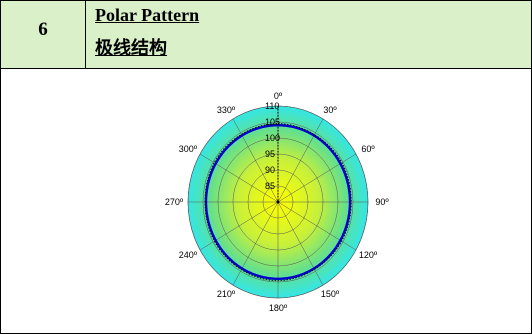 The height and width of the screenshot is (334, 532). What do you see at coordinates (368, 149) in the screenshot?
I see `polar-angle-label: 60º` at bounding box center [368, 149].